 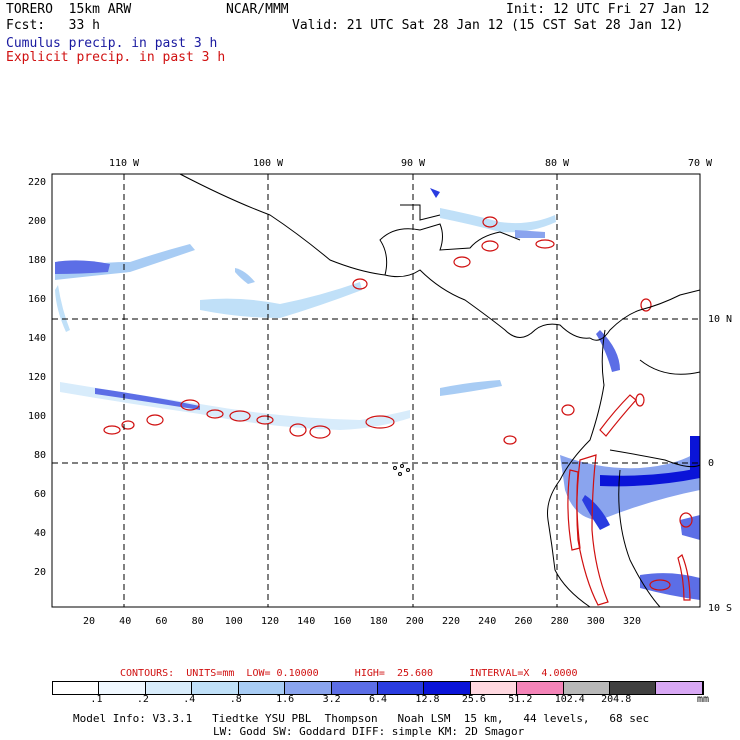 I want to click on x-tick-label: 60, so click(x=161, y=621).